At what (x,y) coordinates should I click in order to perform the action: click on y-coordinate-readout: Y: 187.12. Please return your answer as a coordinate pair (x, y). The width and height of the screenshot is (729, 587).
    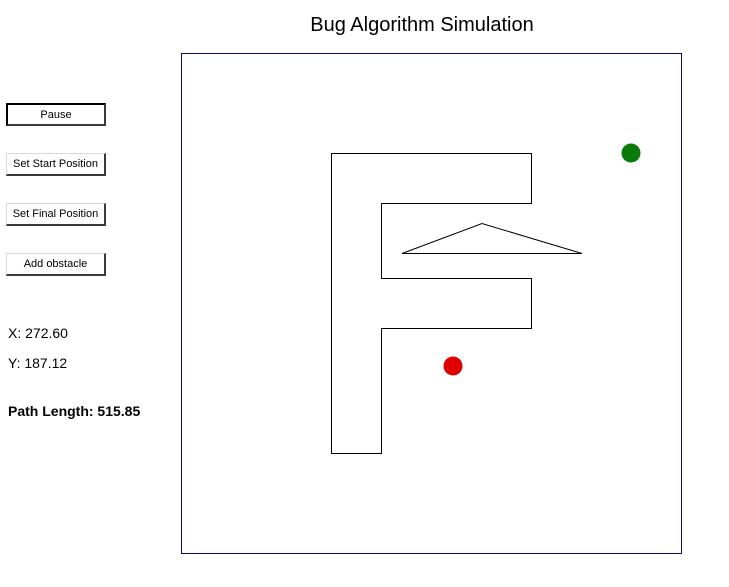
    Looking at the image, I should click on (37, 363).